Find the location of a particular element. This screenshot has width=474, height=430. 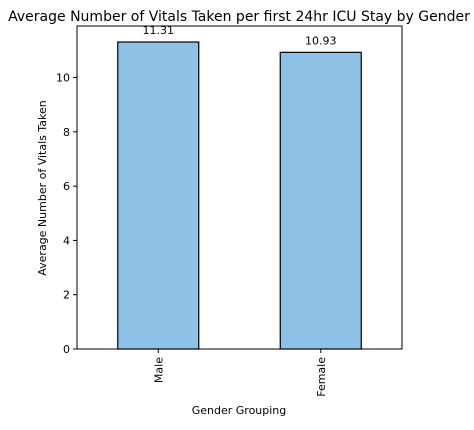

data-label-male: 11.31 is located at coordinates (159, 30).